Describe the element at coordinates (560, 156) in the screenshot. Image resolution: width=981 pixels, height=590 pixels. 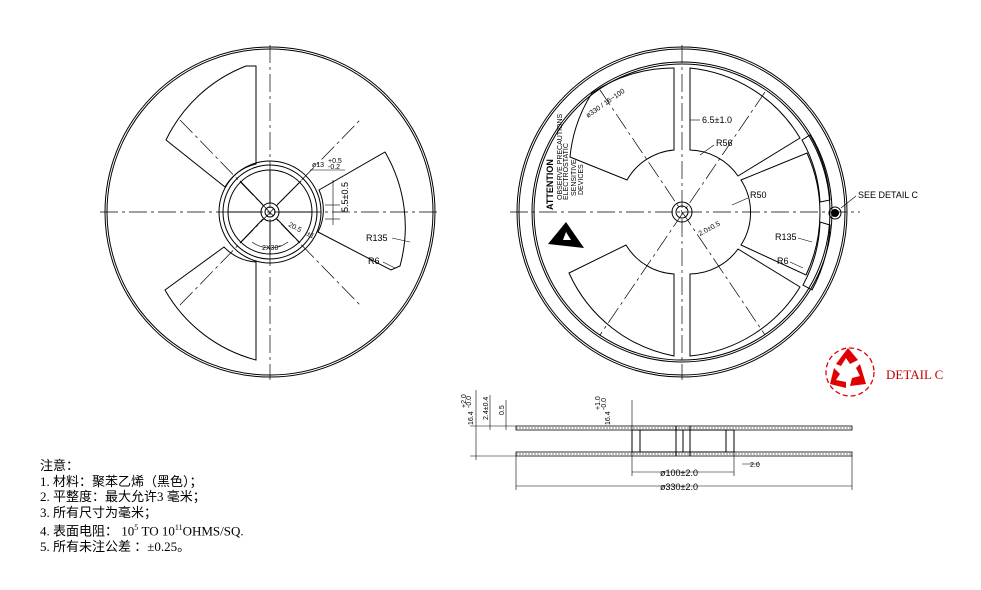
I see `esd-line1: OBSERVE PRECAUTIONS` at that location.